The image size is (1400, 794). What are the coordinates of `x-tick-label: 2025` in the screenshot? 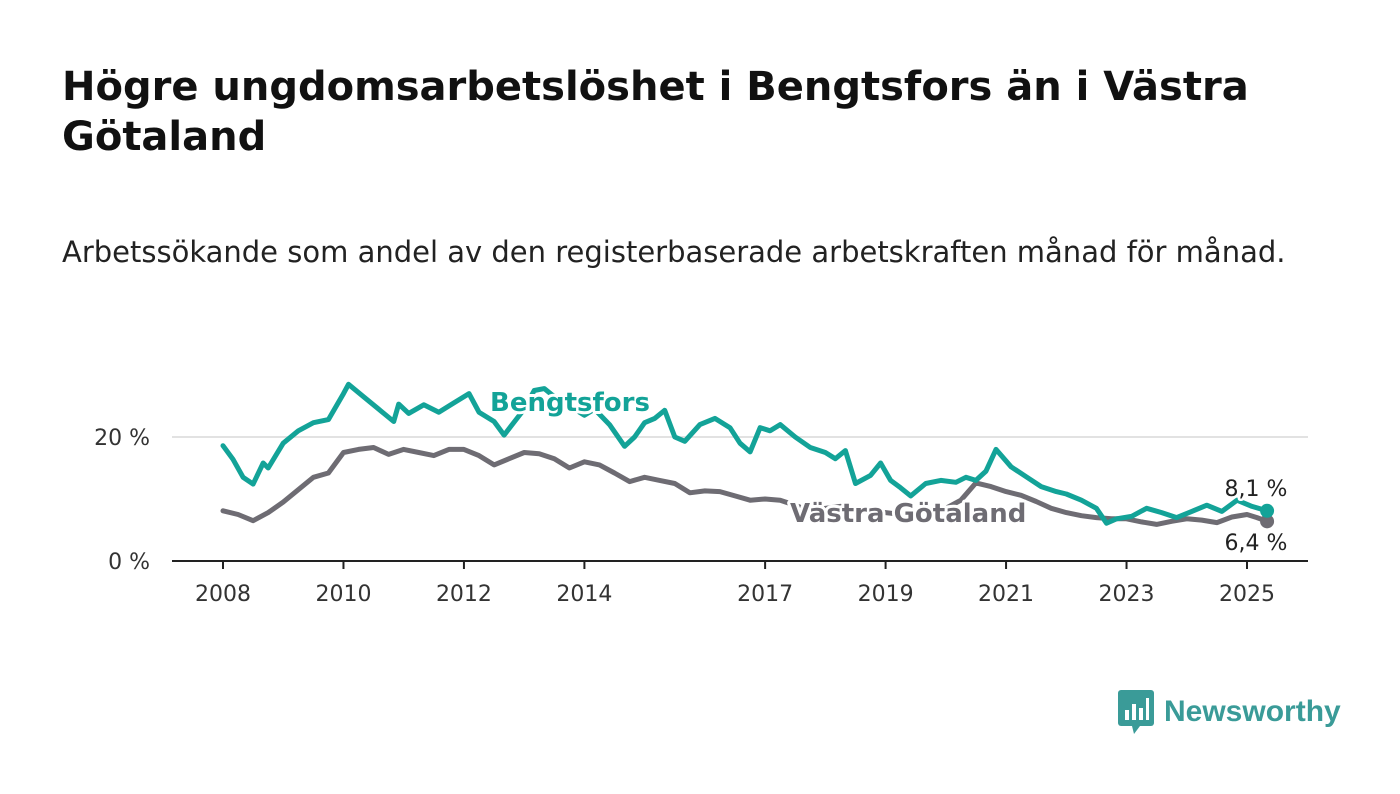 It's located at (1247, 594).